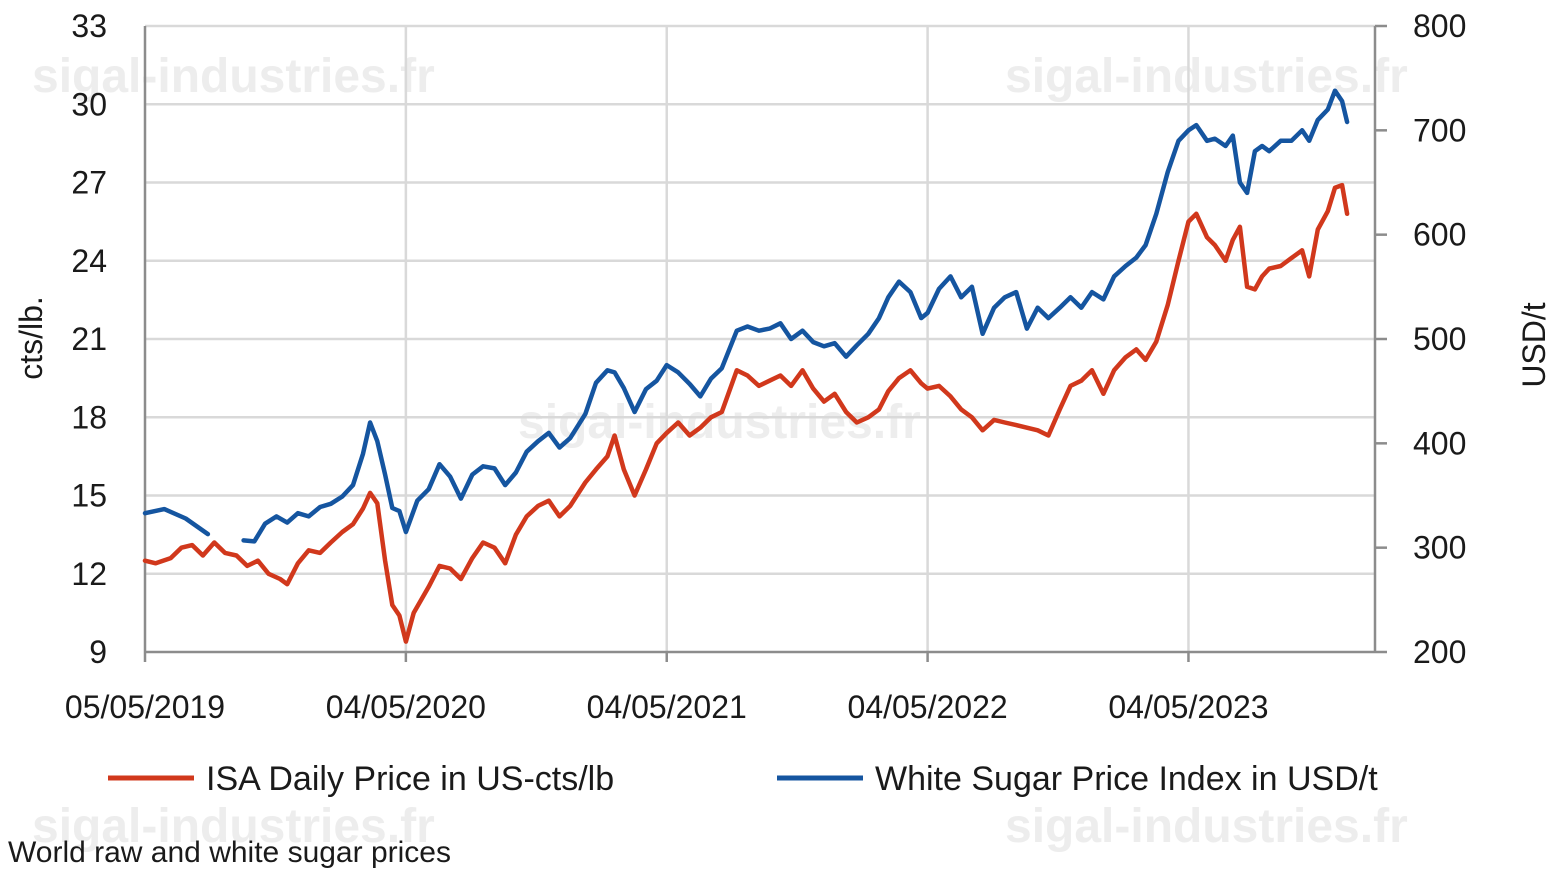  What do you see at coordinates (1439, 235) in the screenshot?
I see `right-tick-label: 600` at bounding box center [1439, 235].